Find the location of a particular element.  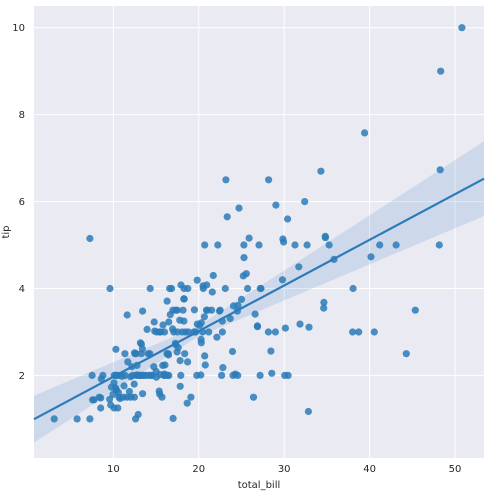

y-tick-label: 10 is located at coordinates (18, 28).